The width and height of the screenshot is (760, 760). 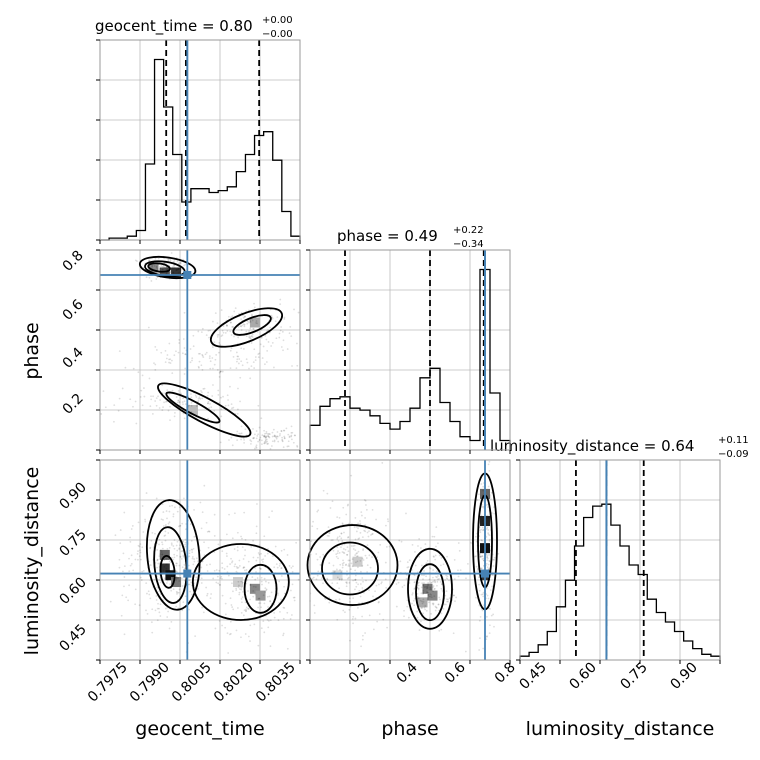 What do you see at coordinates (32, 350) in the screenshot?
I see `ylabel-phase: phase` at bounding box center [32, 350].